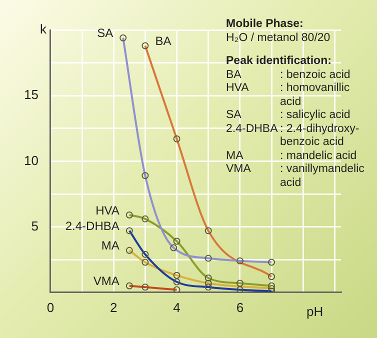  Describe the element at coordinates (163, 41) in the screenshot. I see `series-label: BA` at that location.